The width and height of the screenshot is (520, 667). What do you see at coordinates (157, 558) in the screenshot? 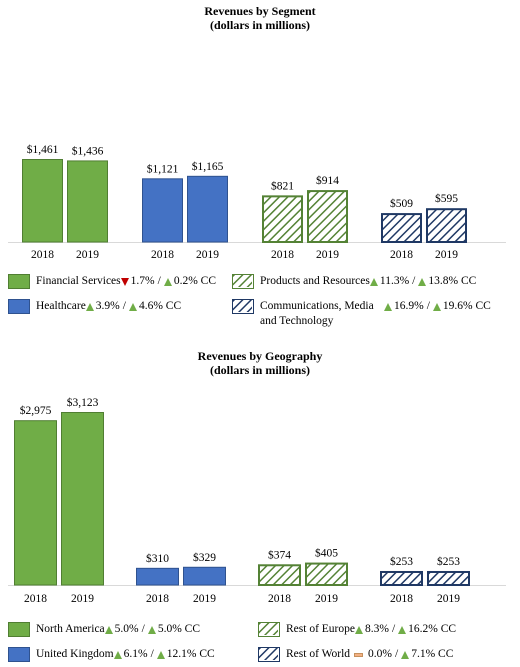
I see `geography-bar-value-label: $310` at bounding box center [157, 558].